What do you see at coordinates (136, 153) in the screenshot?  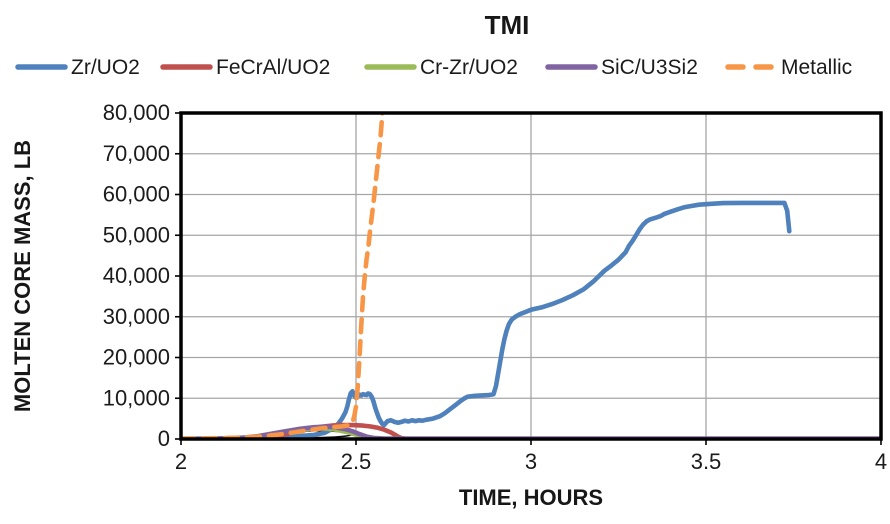 I see `y-tick-label: 70,000` at bounding box center [136, 153].